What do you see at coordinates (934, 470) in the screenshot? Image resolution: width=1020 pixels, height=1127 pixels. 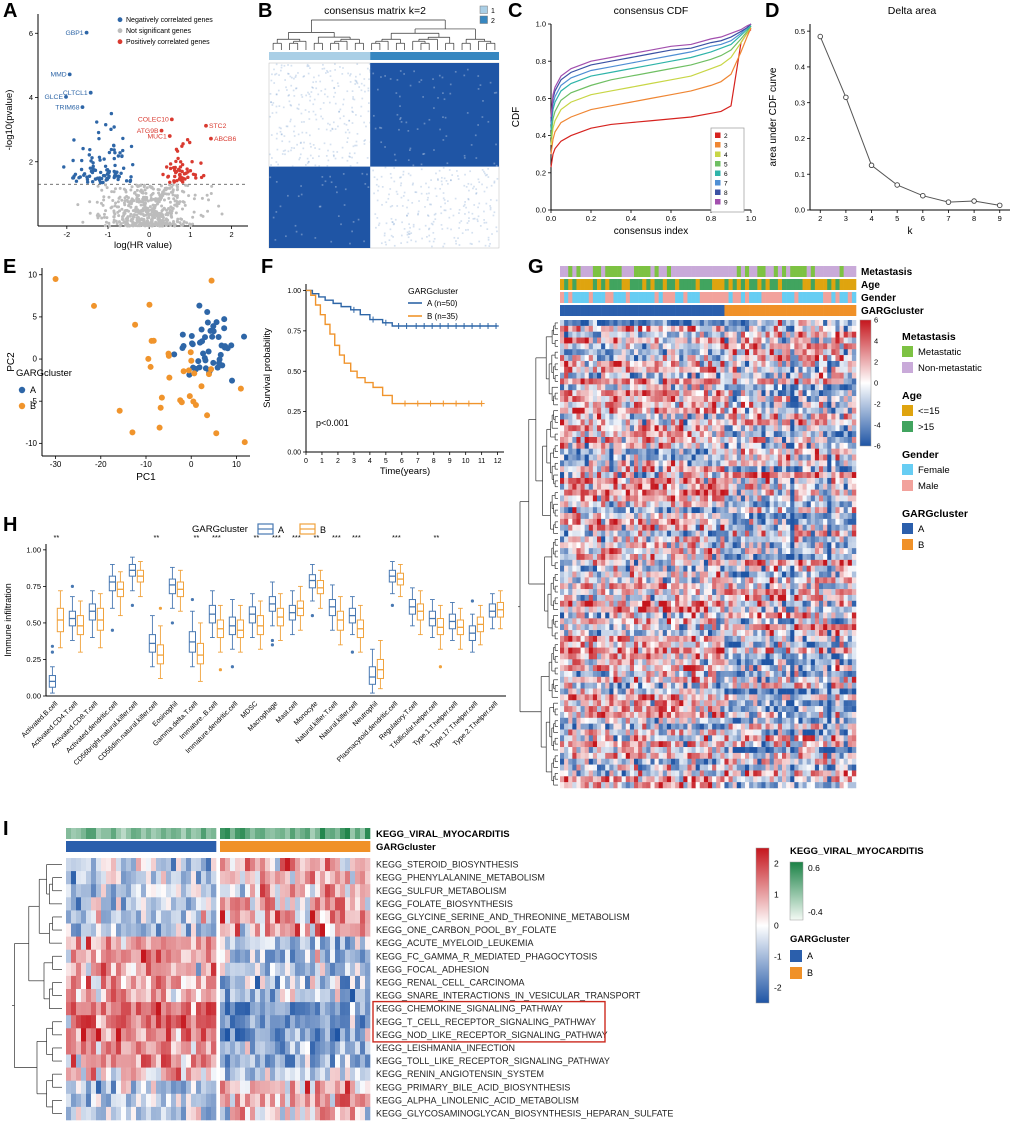 I see `legend-label: Female` at bounding box center [934, 470].